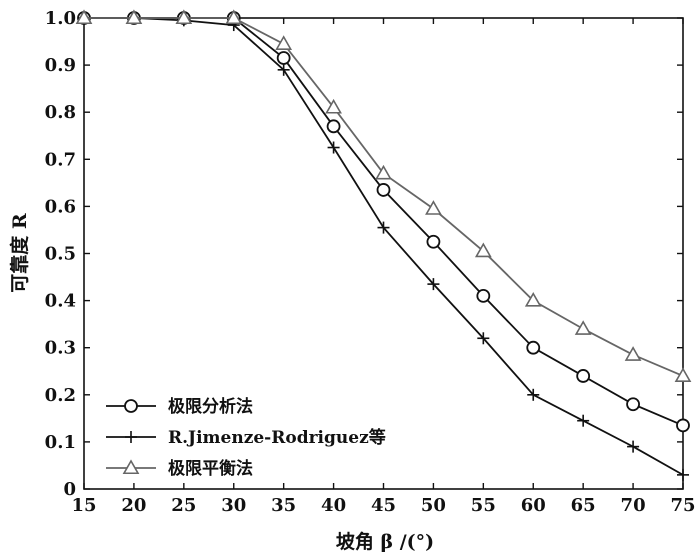 The height and width of the screenshot is (560, 700). Describe the element at coordinates (60, 65) in the screenshot. I see `y-tick-label: 0.9` at that location.